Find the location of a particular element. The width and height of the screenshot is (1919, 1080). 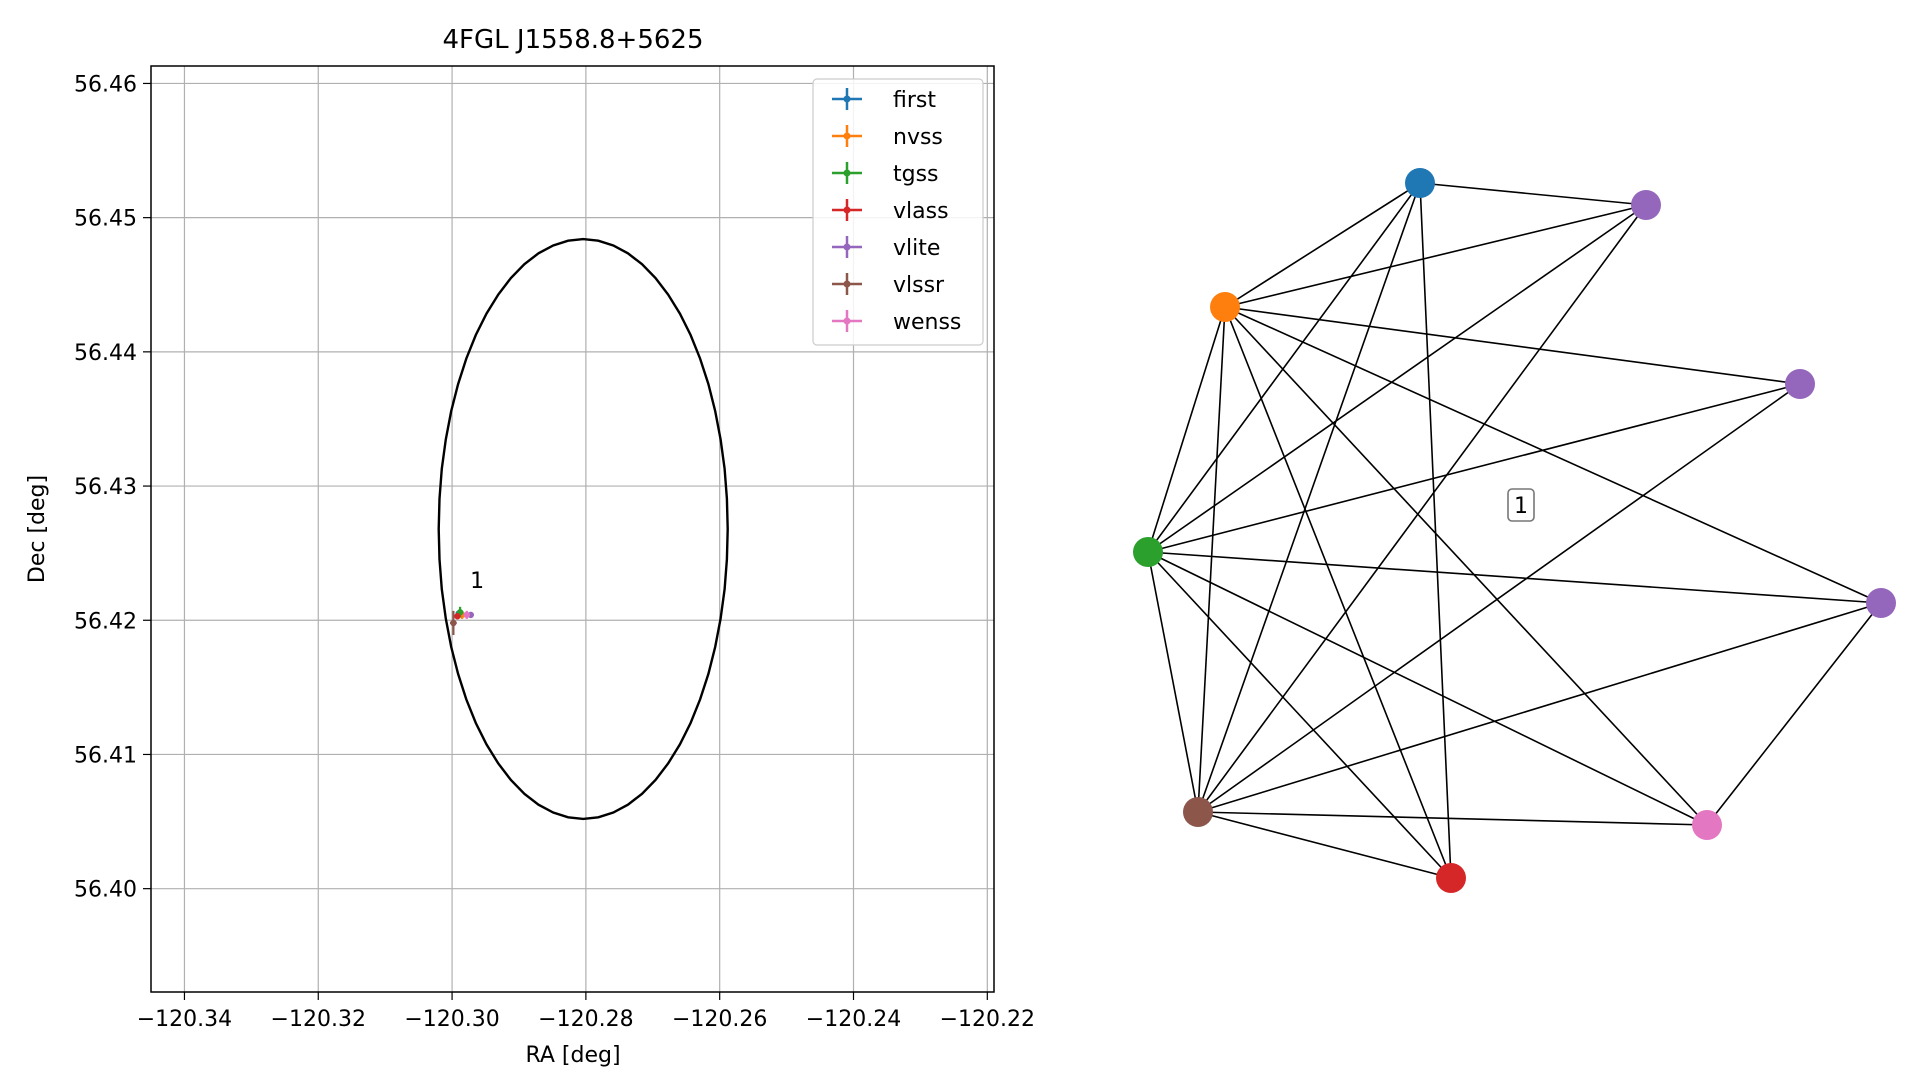

x-tick-label: −120.28 is located at coordinates (585, 1019).